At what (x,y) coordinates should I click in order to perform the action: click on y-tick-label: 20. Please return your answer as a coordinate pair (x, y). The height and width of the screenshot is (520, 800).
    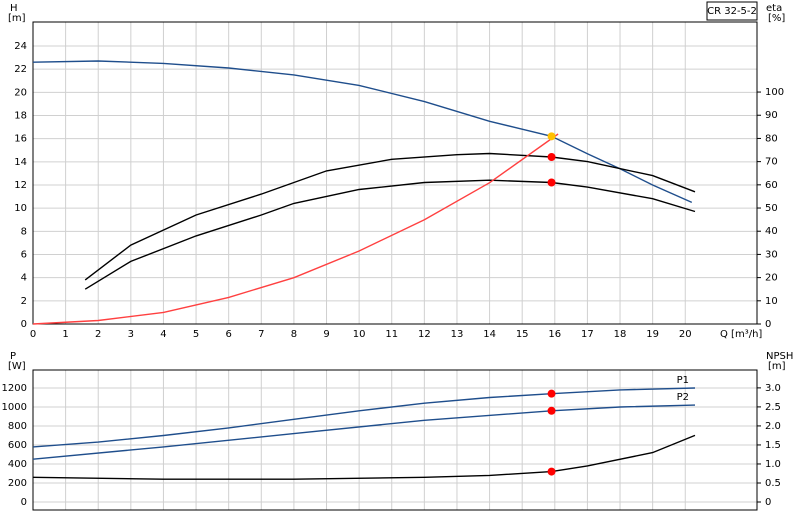
    Looking at the image, I should click on (20, 92).